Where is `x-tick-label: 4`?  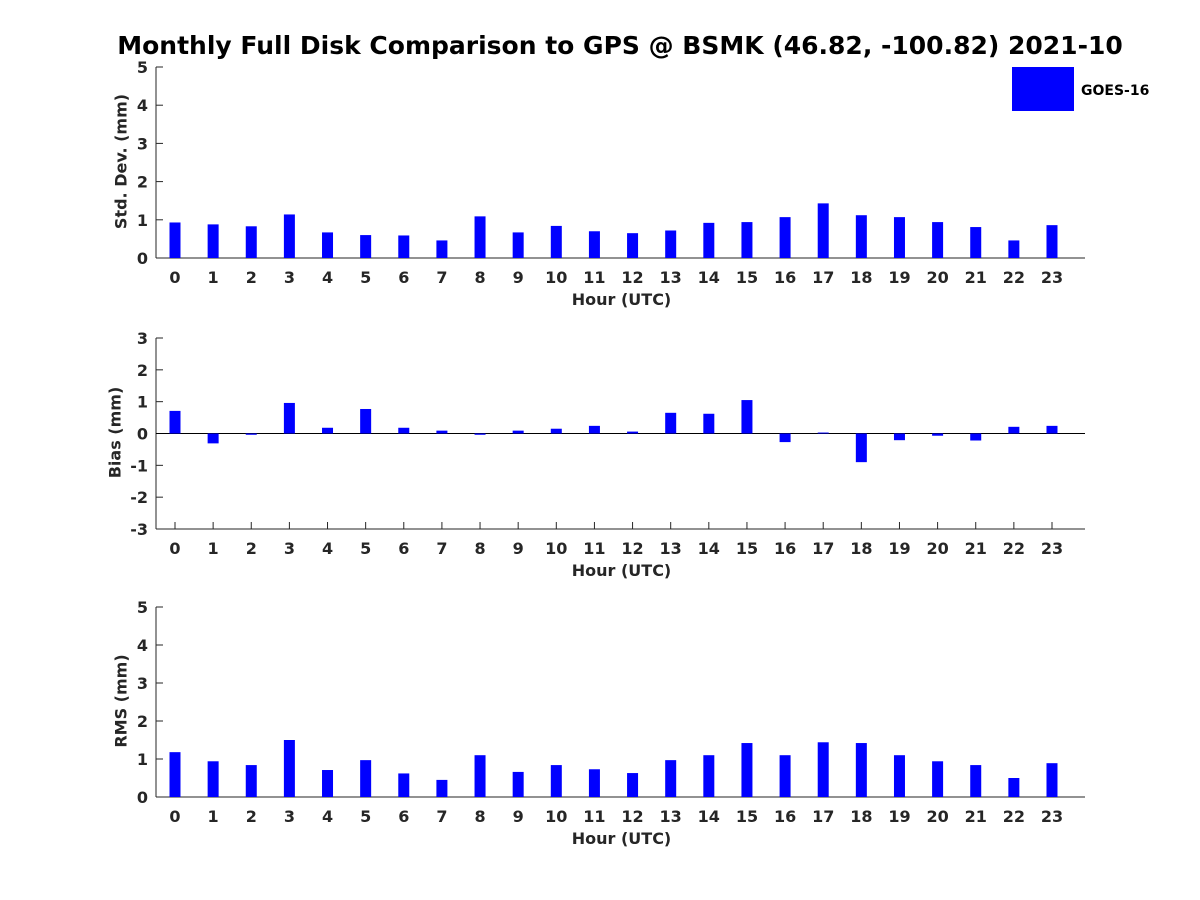 x-tick-label: 4 is located at coordinates (327, 277).